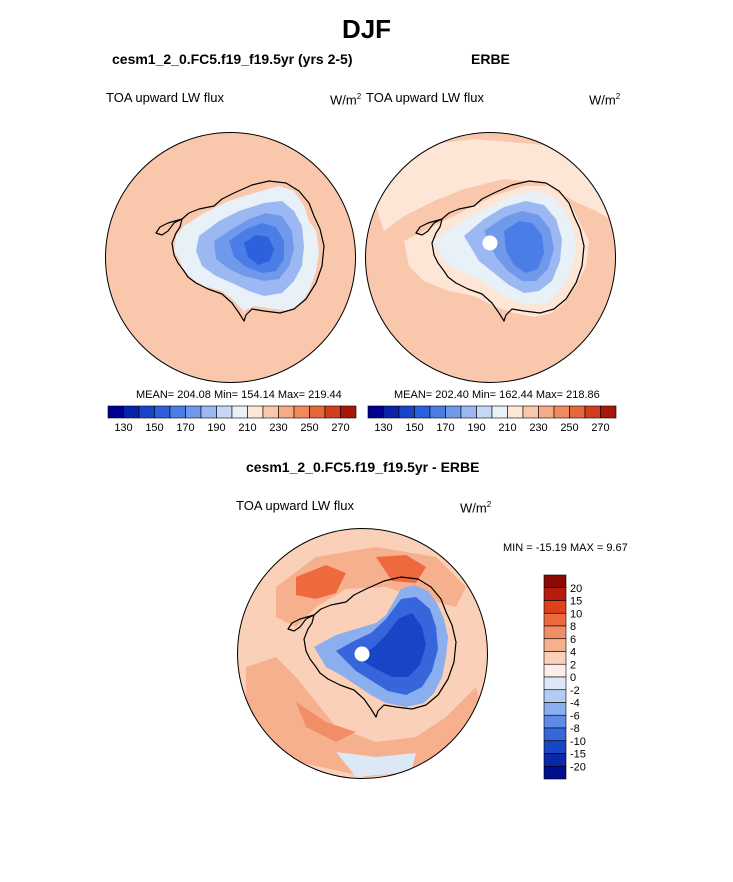  What do you see at coordinates (494, 185) in the screenshot?
I see `map-erbe-contour-warm` at bounding box center [494, 185].